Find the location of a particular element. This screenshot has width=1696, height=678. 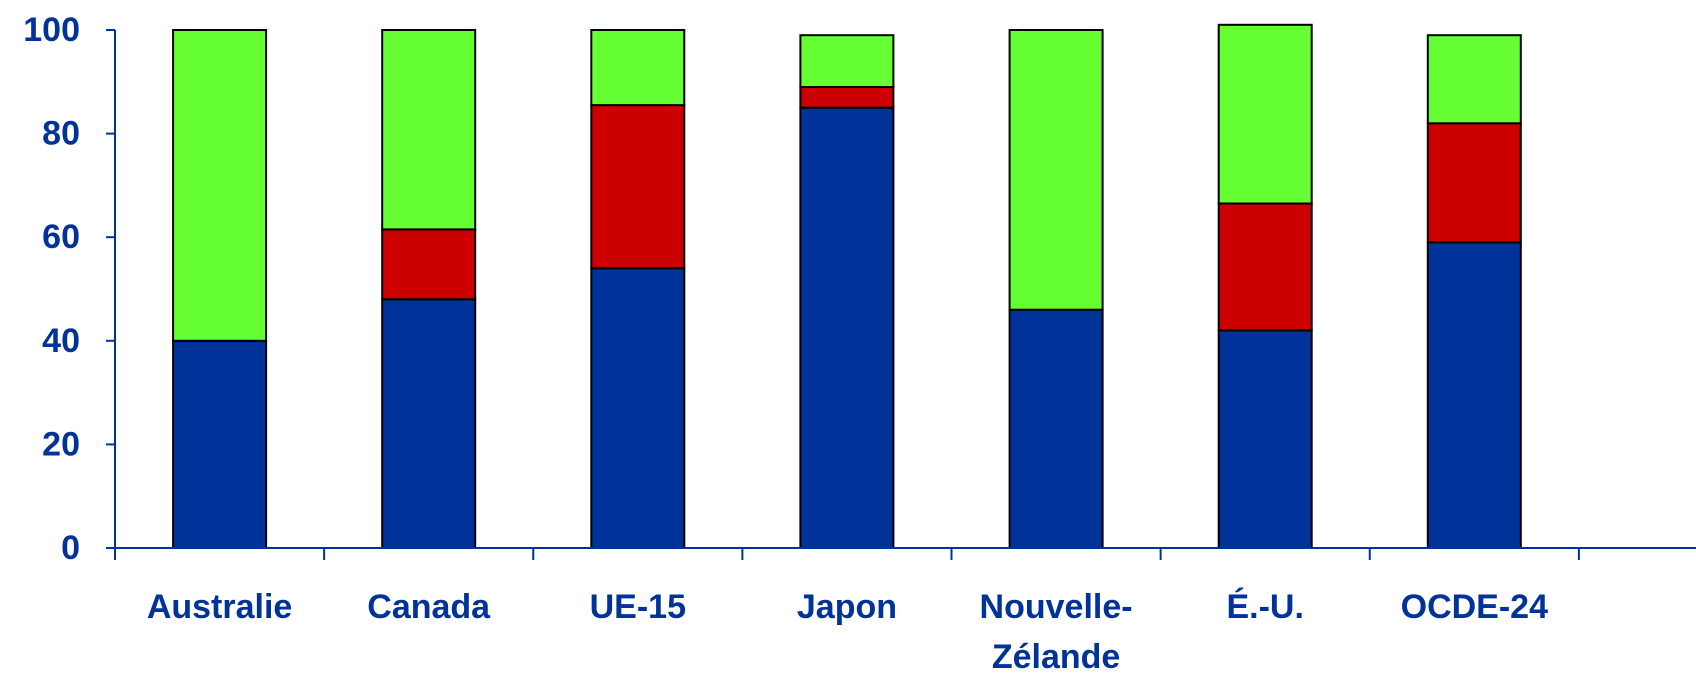

category-label: OCDE-24 is located at coordinates (1474, 607).